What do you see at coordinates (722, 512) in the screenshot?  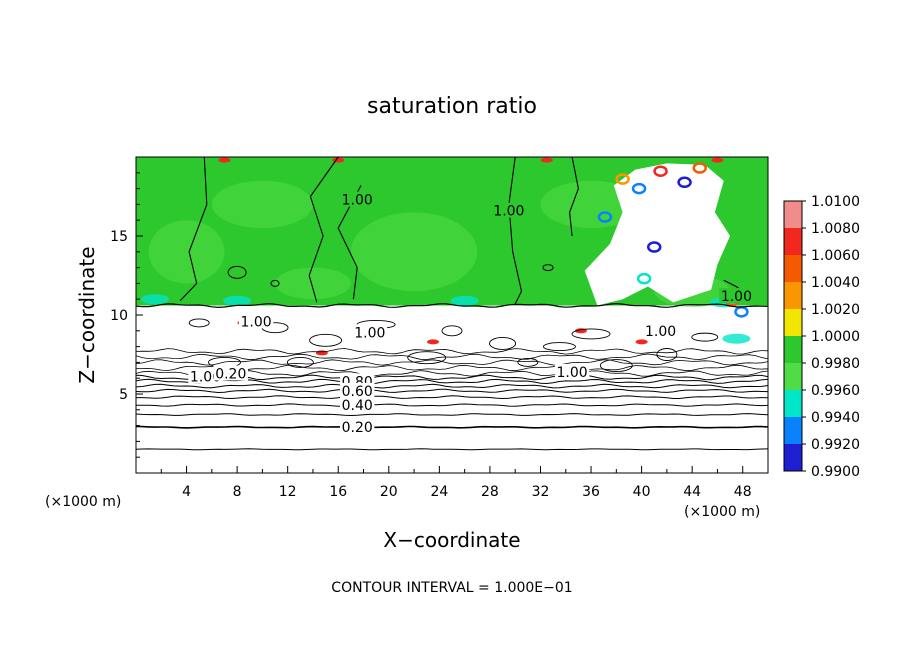 I see `x-unit-right: (×1000 m)` at bounding box center [722, 512].